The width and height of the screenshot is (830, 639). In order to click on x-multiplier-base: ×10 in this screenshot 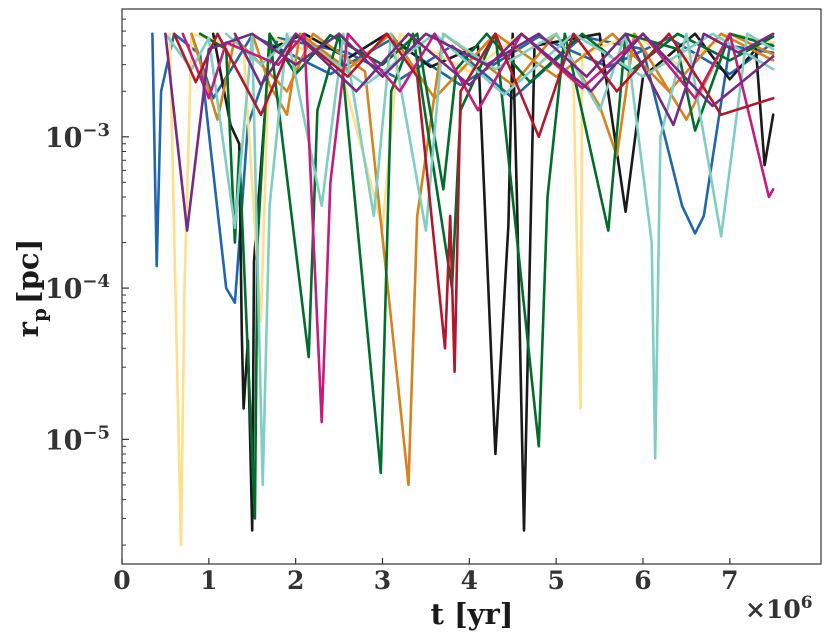, I will do `click(773, 609)`.